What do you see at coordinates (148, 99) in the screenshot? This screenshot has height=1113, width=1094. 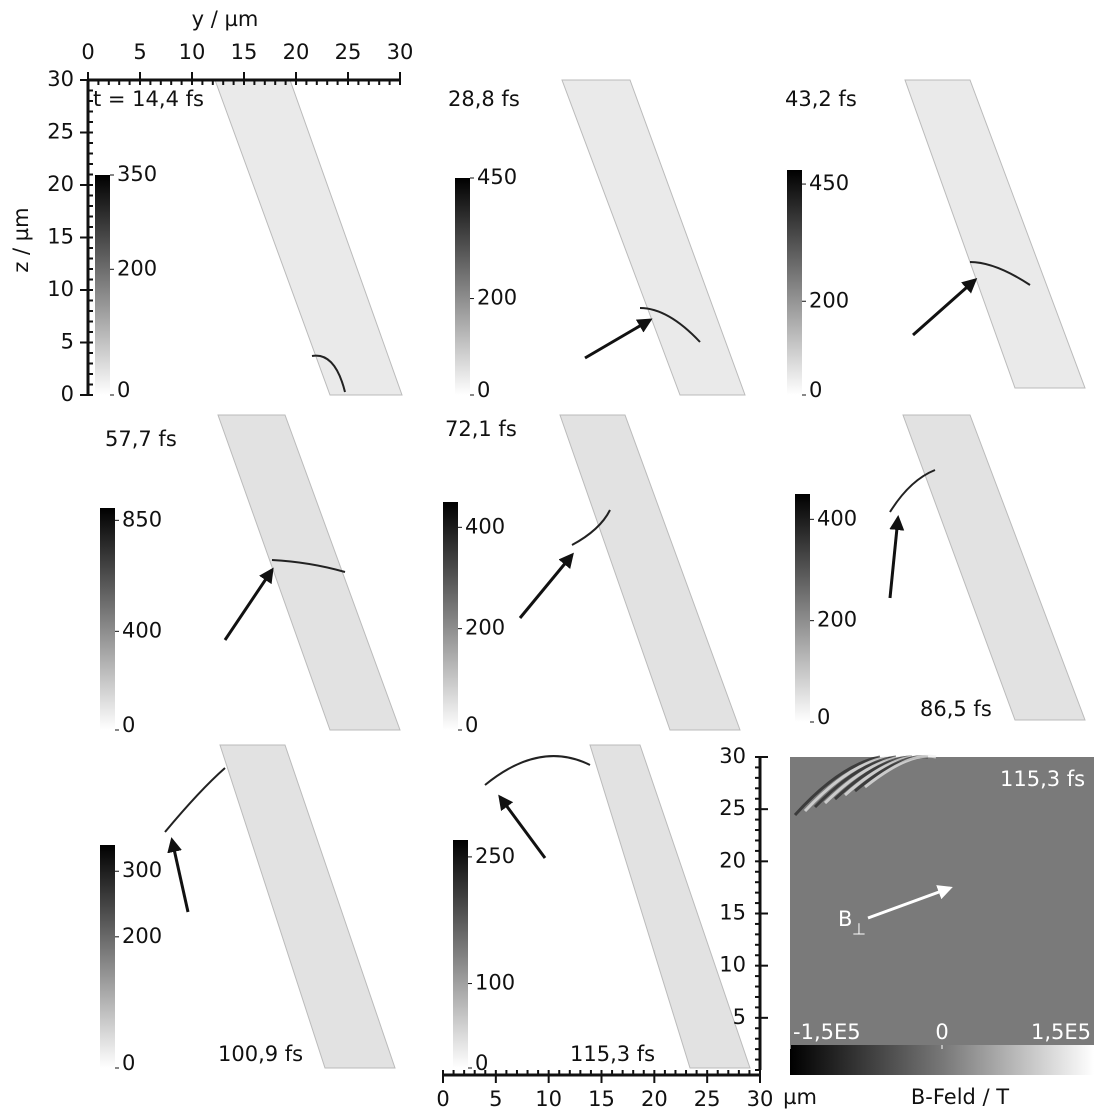 I see `time-label: t = 14,4 fs` at bounding box center [148, 99].